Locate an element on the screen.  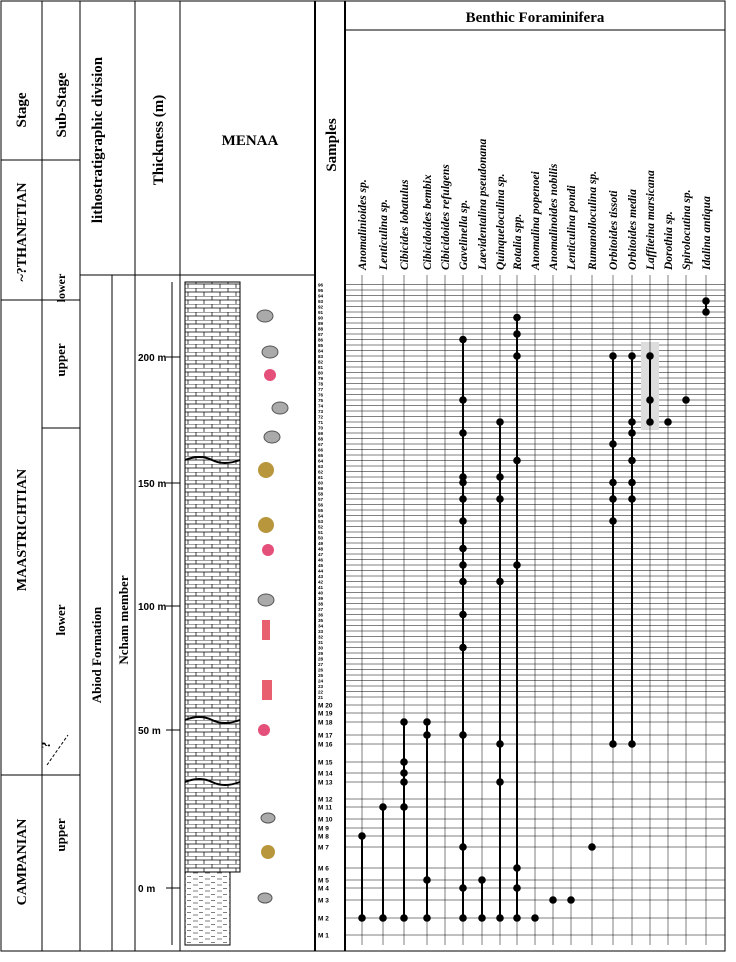
sample-label: 33 is located at coordinates (321, 631).